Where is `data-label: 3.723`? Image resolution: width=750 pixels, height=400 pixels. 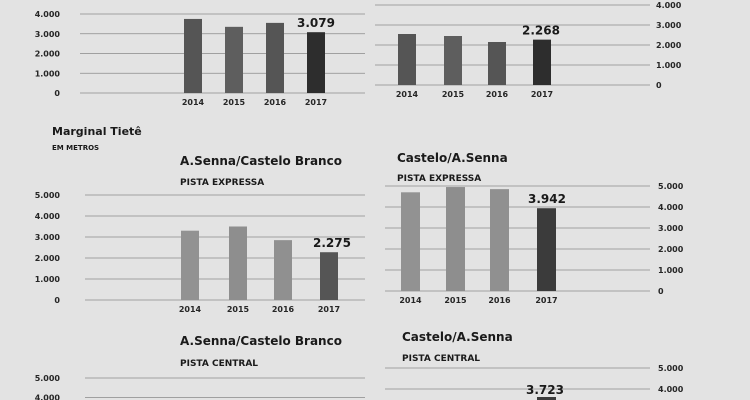 data-label: 3.723 is located at coordinates (545, 390).